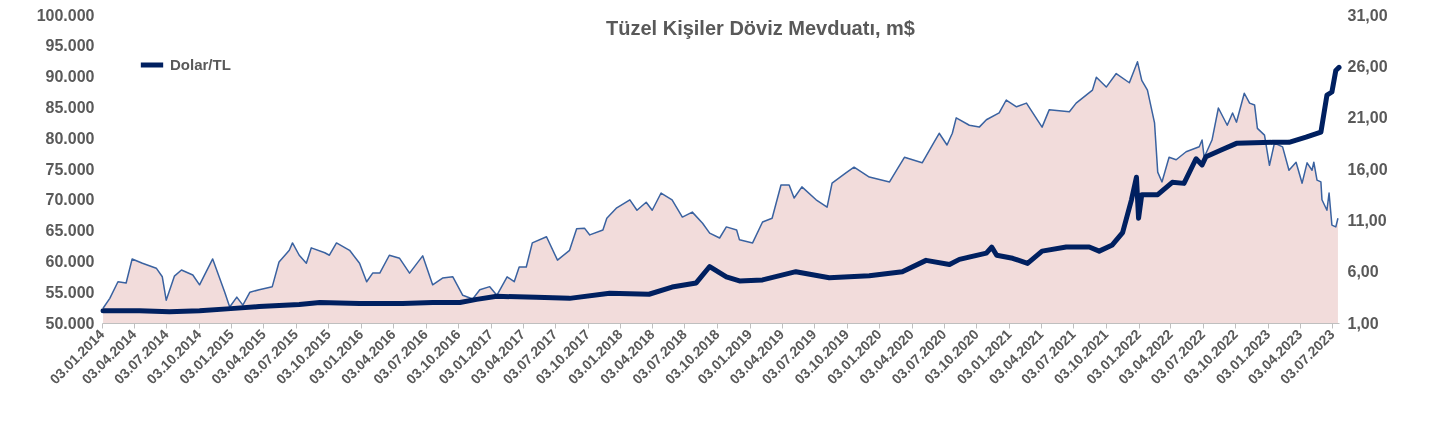 The image size is (1429, 438). Describe the element at coordinates (1363, 272) in the screenshot. I see `y2-tick-label: 6,00` at that location.